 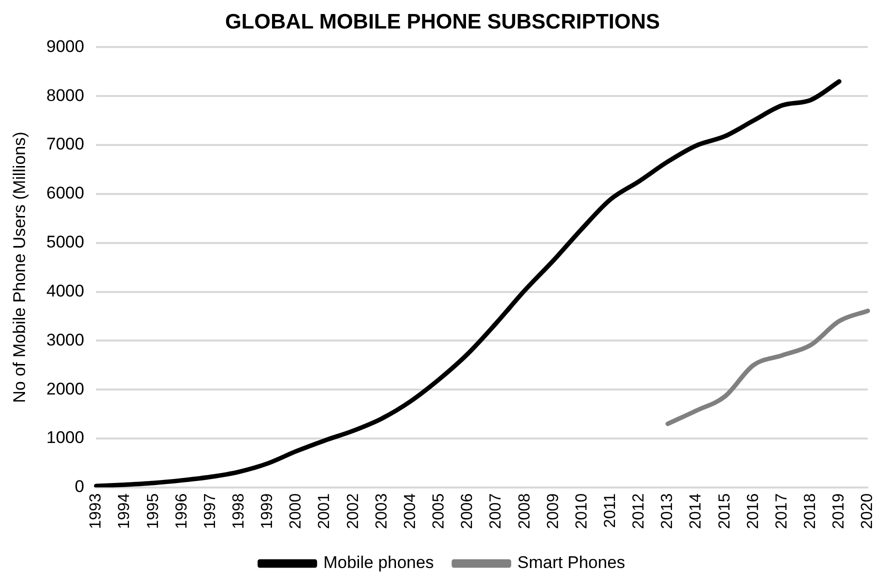 I want to click on x-tick-label: 1995, so click(x=153, y=511).